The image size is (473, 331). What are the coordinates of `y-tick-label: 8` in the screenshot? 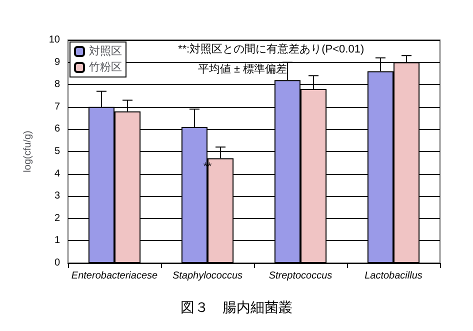 It's located at (57, 84).